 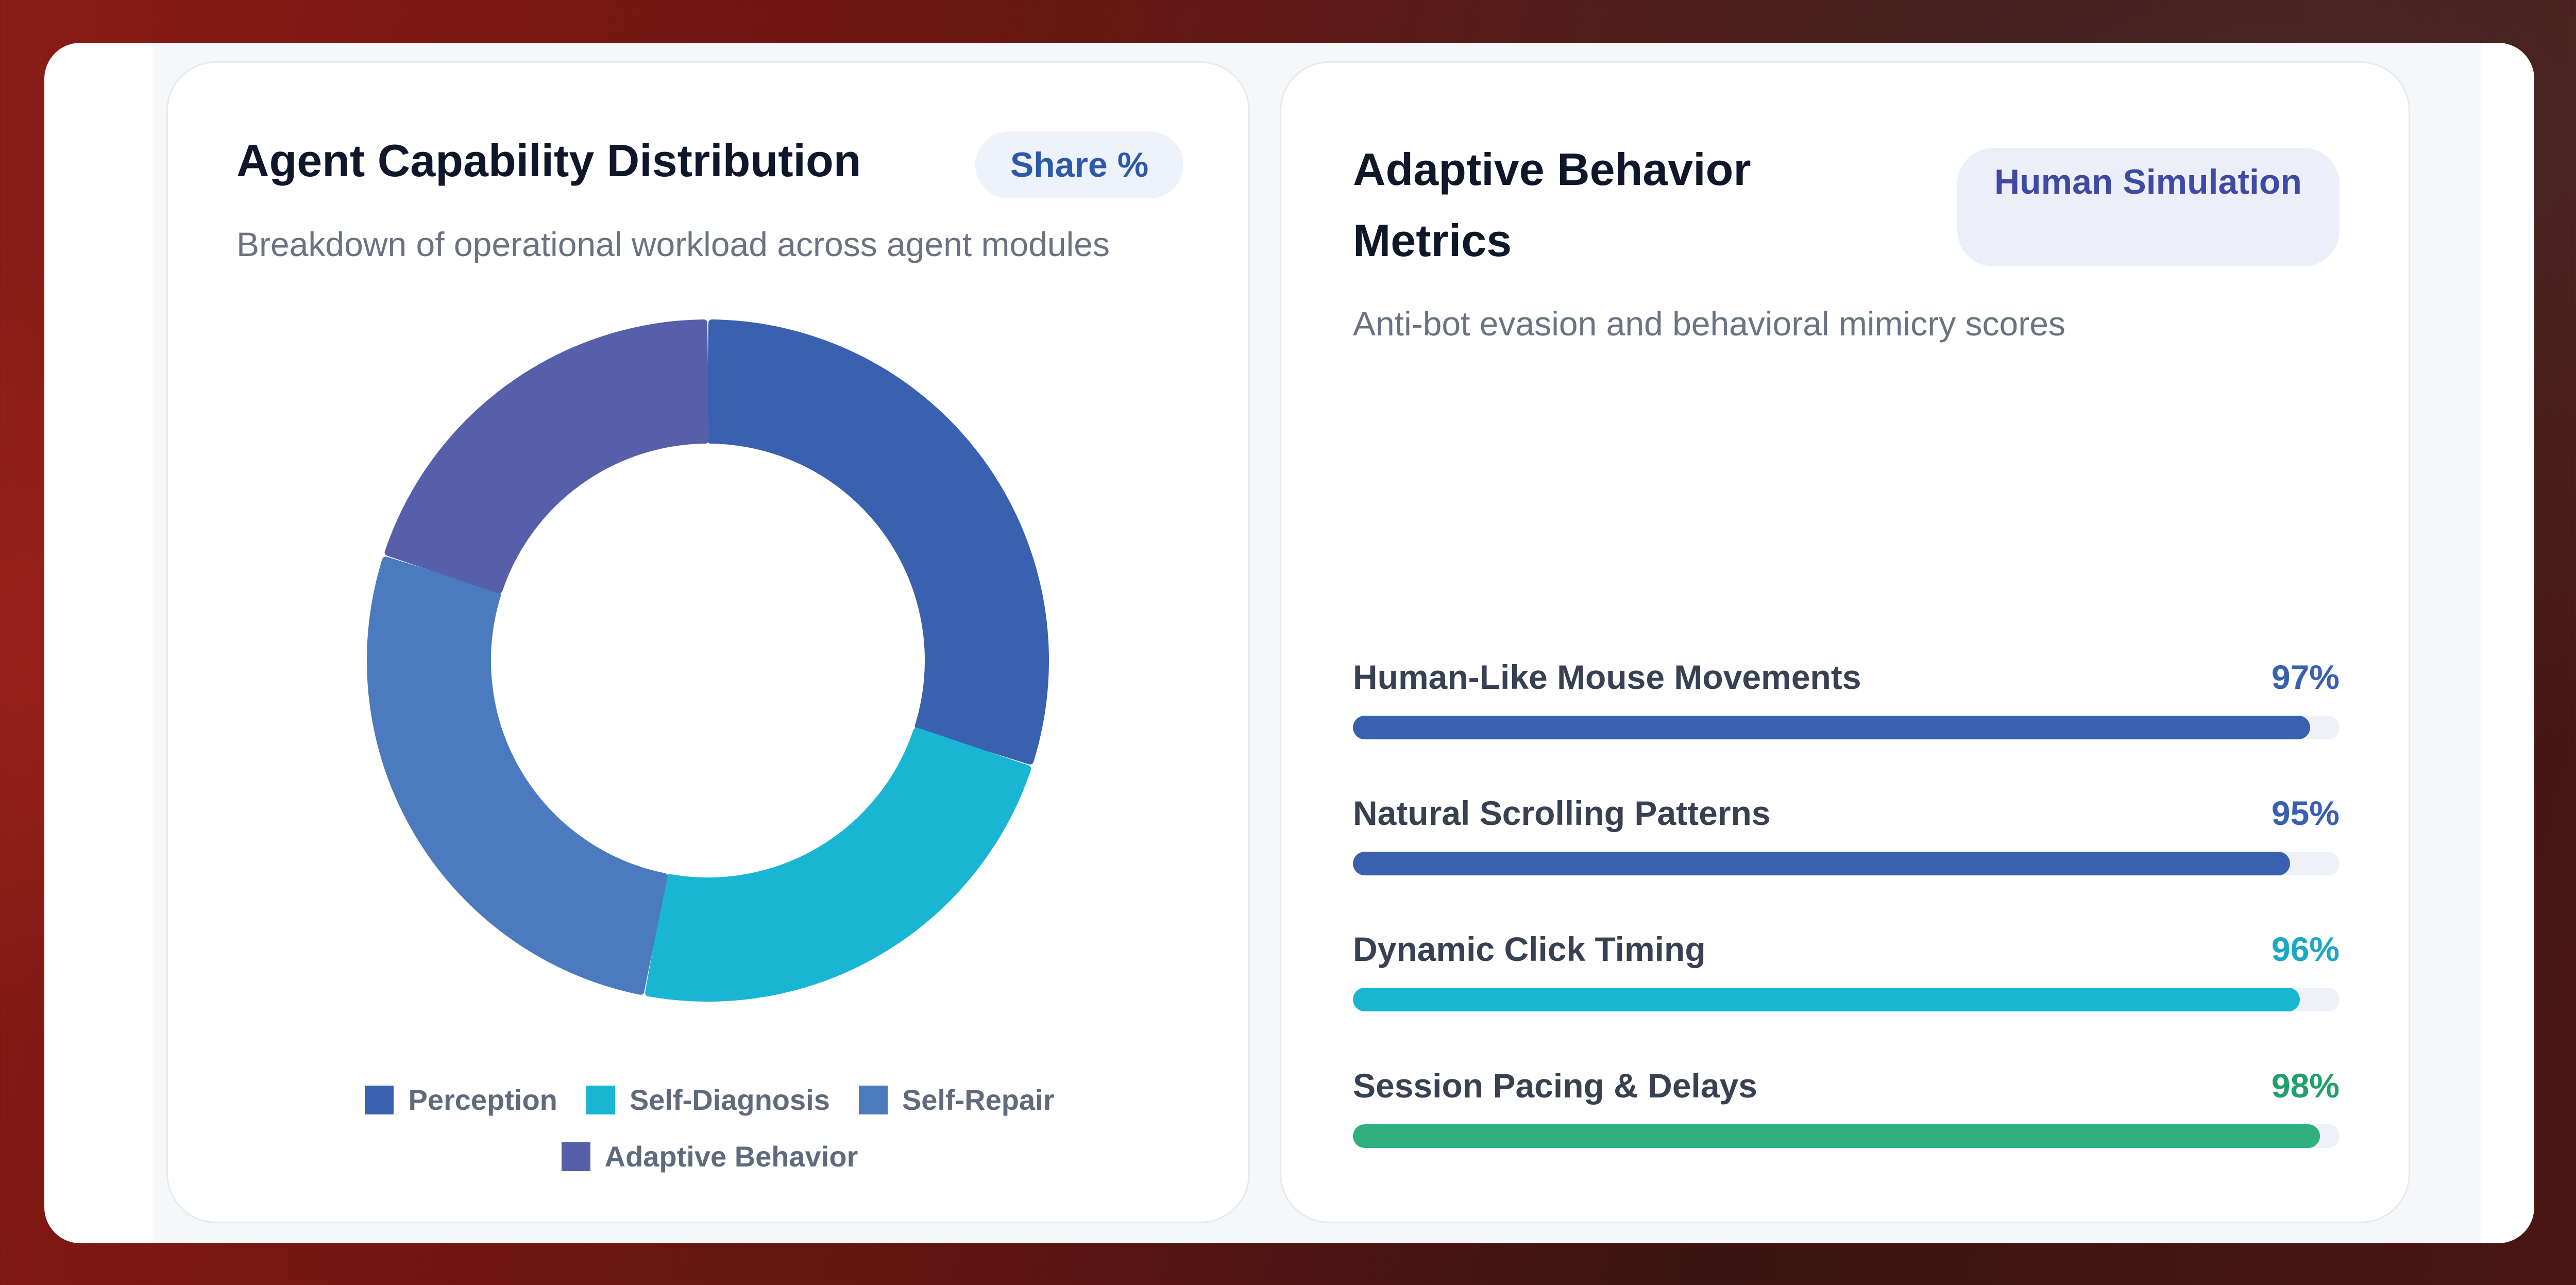 I want to click on donut-slice-adaptive-behavior, so click(x=546, y=456).